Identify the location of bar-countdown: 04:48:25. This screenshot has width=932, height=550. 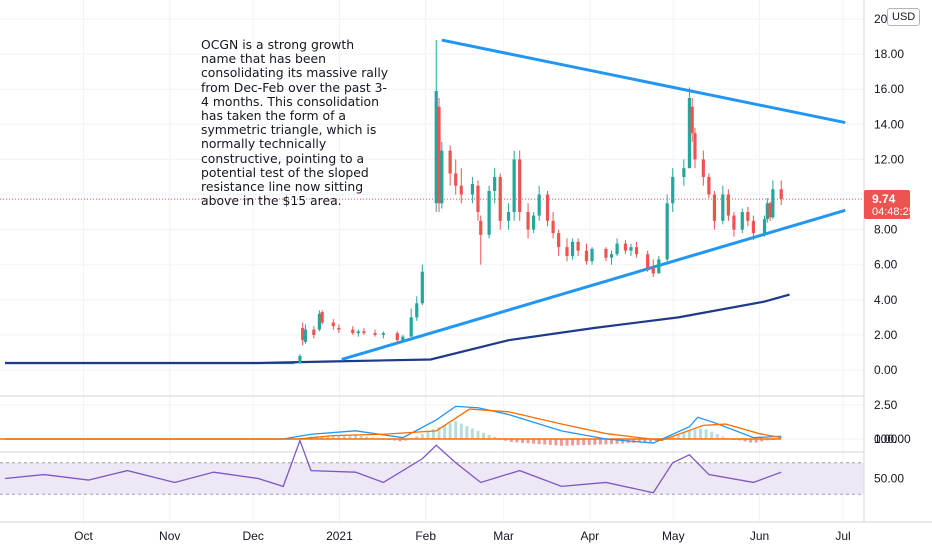
(893, 212).